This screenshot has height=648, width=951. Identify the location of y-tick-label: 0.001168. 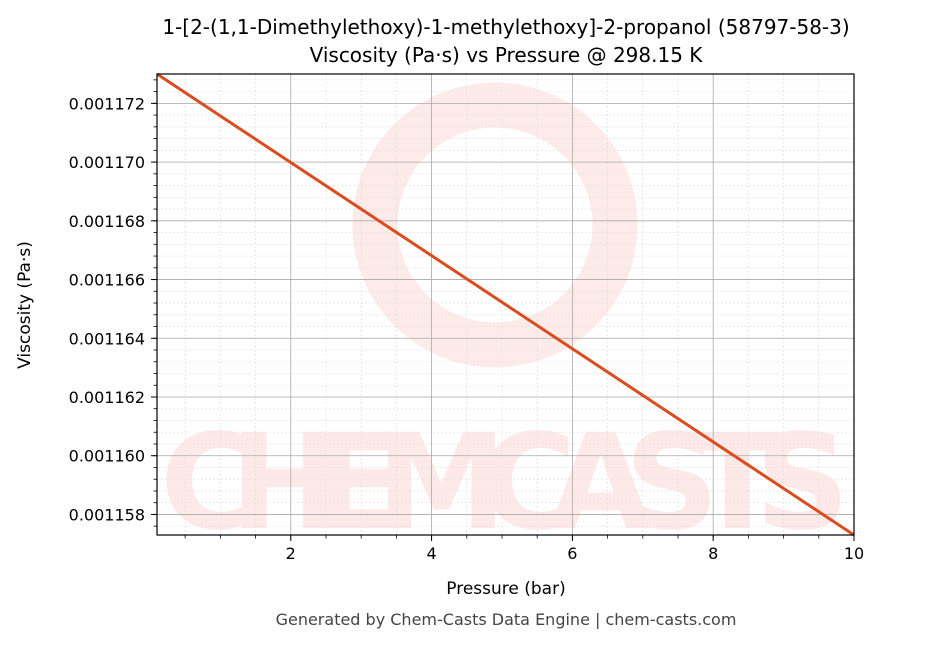
(107, 221).